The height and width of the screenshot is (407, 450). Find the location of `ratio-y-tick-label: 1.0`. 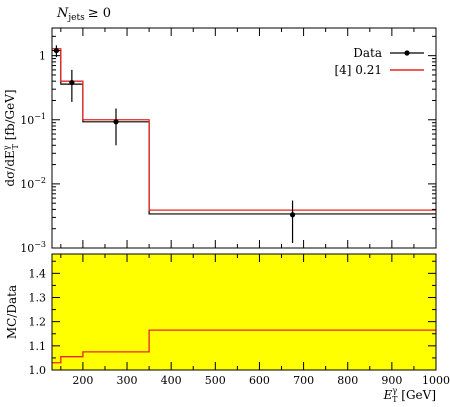

ratio-y-tick-label: 1.0 is located at coordinates (38, 370).